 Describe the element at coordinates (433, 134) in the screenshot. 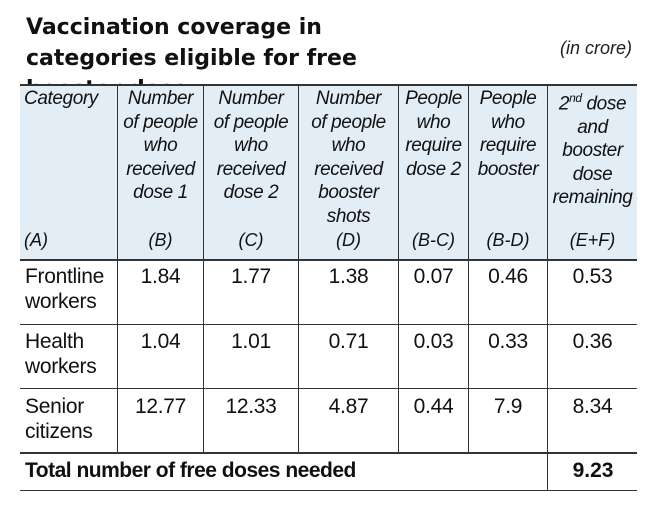

I see `header-require-dose2: People who require dose 2` at that location.